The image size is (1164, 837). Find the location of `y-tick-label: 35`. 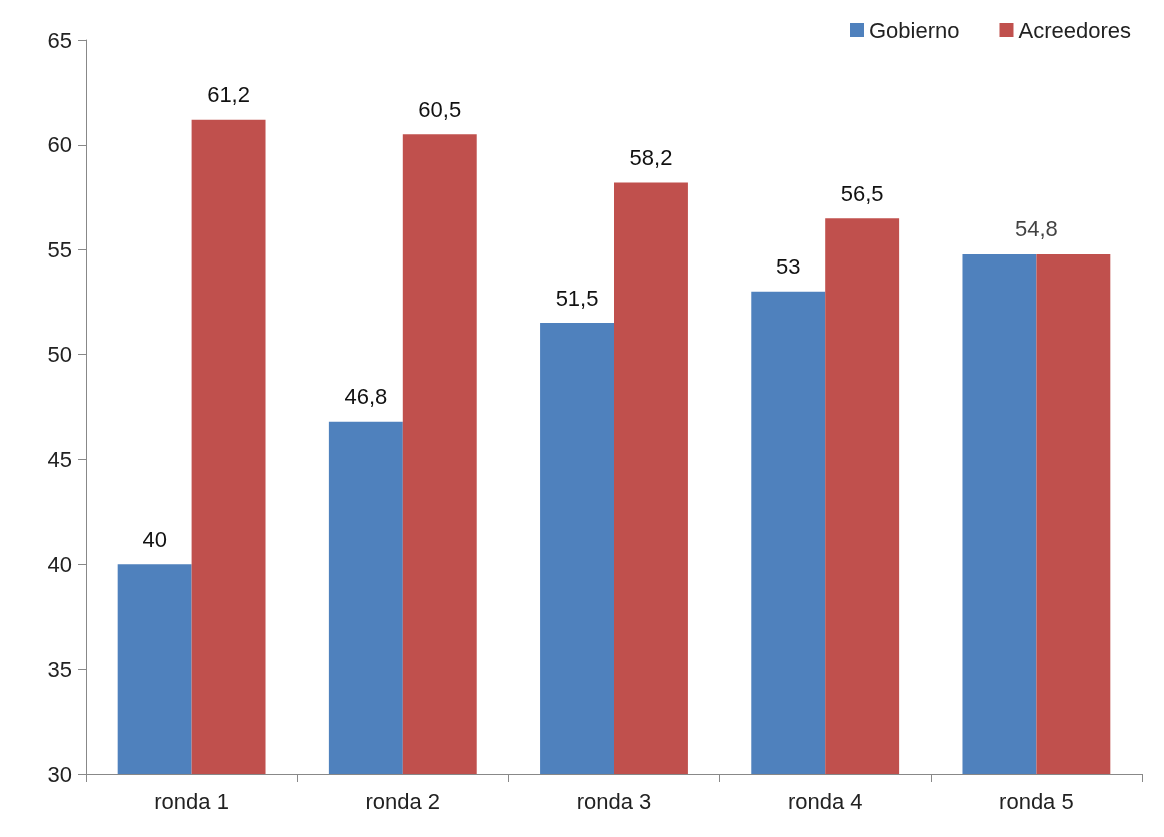

y-tick-label: 35 is located at coordinates (59, 669).